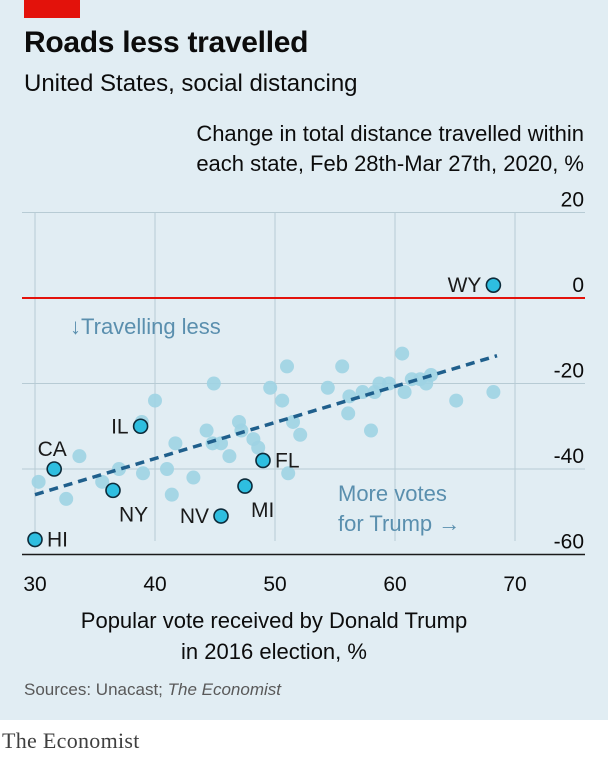 Image resolution: width=608 pixels, height=758 pixels. What do you see at coordinates (224, 689) in the screenshot?
I see `source-publisher: The Economist` at bounding box center [224, 689].